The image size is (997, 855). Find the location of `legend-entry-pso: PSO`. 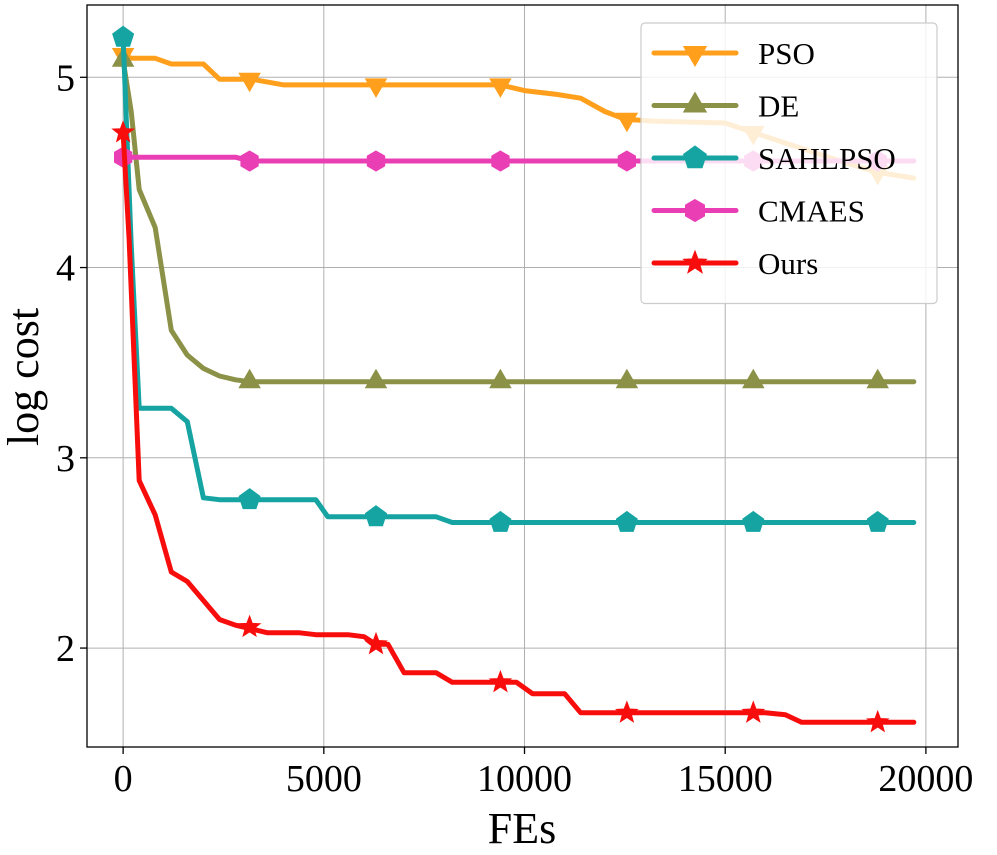

legend-entry-pso: PSO is located at coordinates (733, 53).